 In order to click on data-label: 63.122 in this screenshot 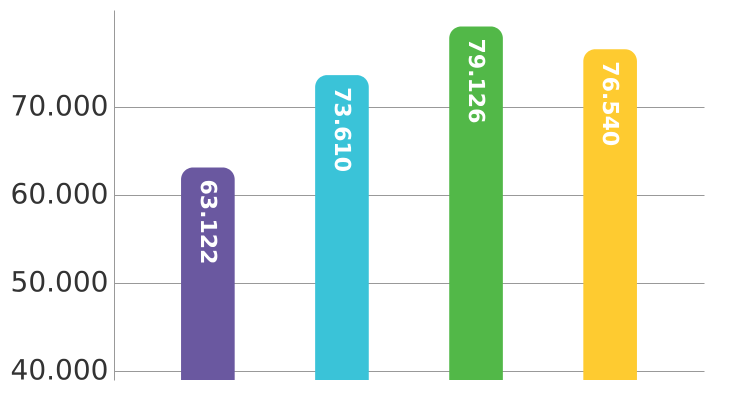, I will do `click(207, 221)`.